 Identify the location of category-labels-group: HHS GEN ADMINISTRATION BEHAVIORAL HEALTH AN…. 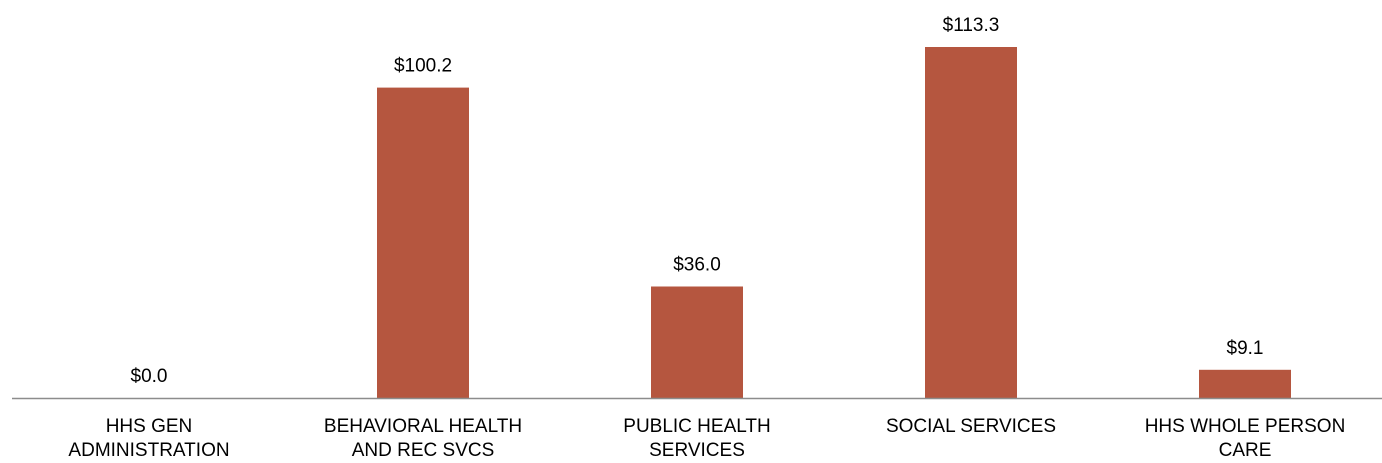
(706, 438).